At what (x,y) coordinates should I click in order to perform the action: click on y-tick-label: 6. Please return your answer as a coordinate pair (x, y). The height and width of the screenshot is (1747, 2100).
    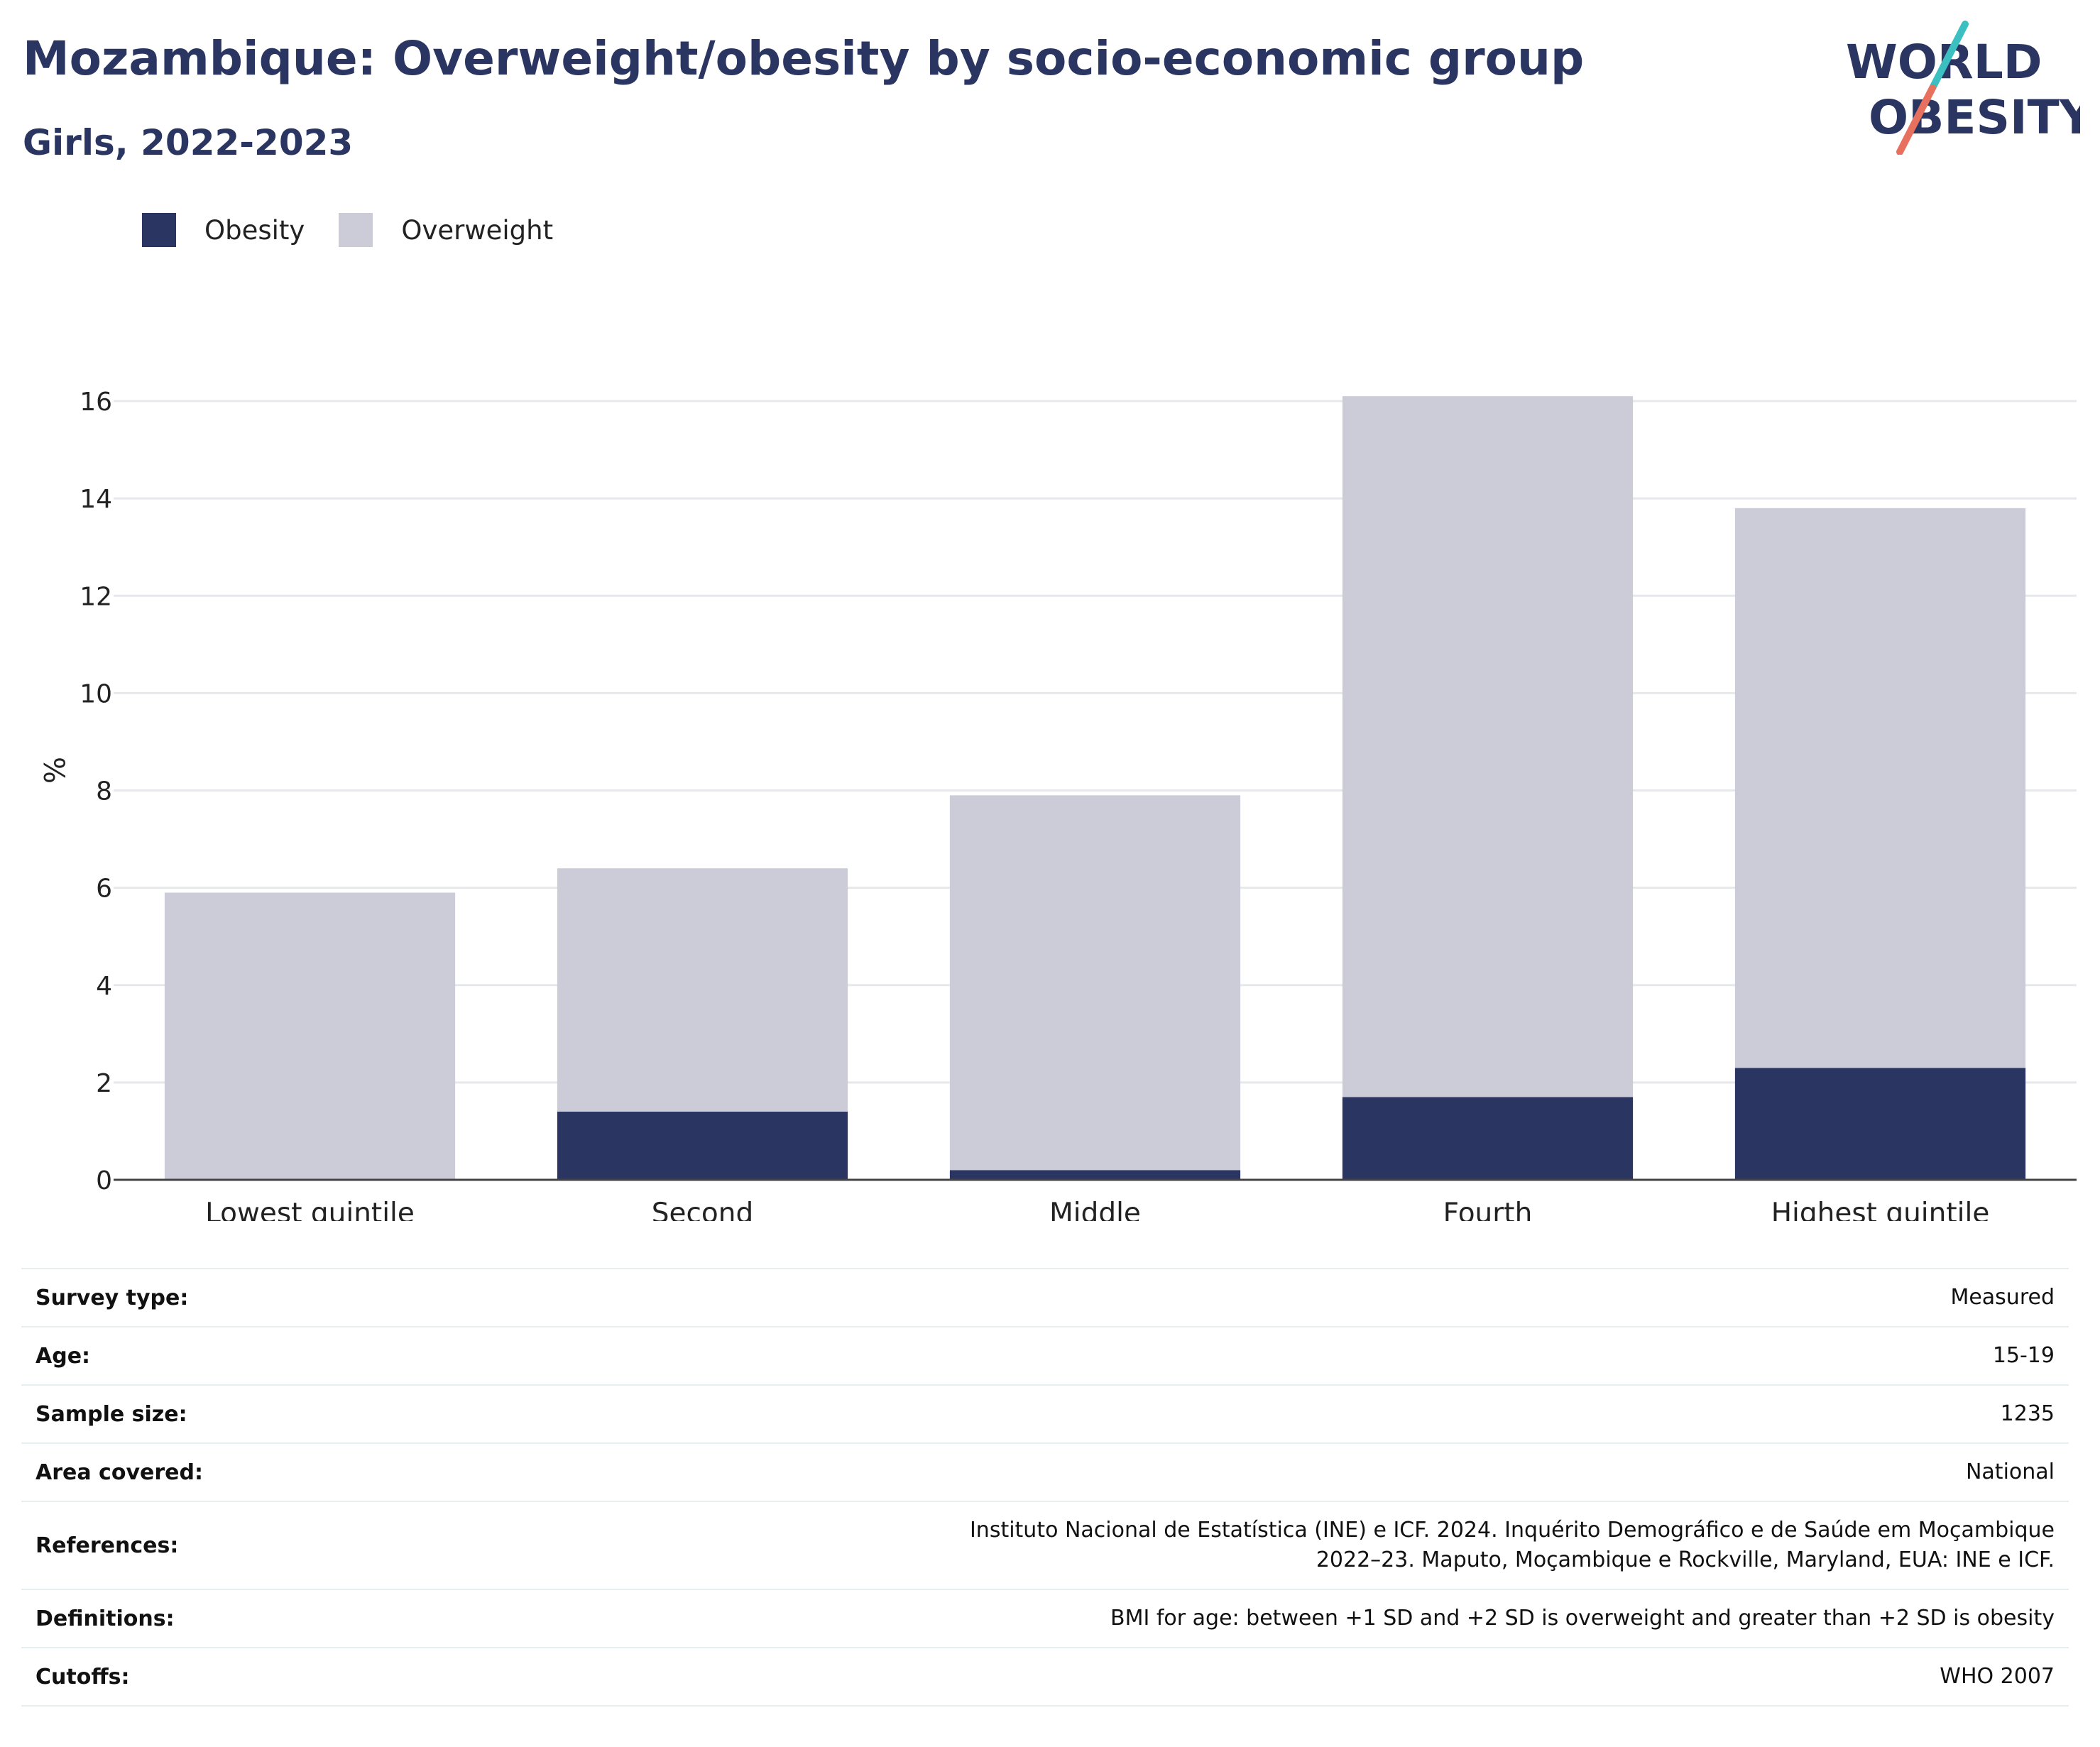
    Looking at the image, I should click on (104, 889).